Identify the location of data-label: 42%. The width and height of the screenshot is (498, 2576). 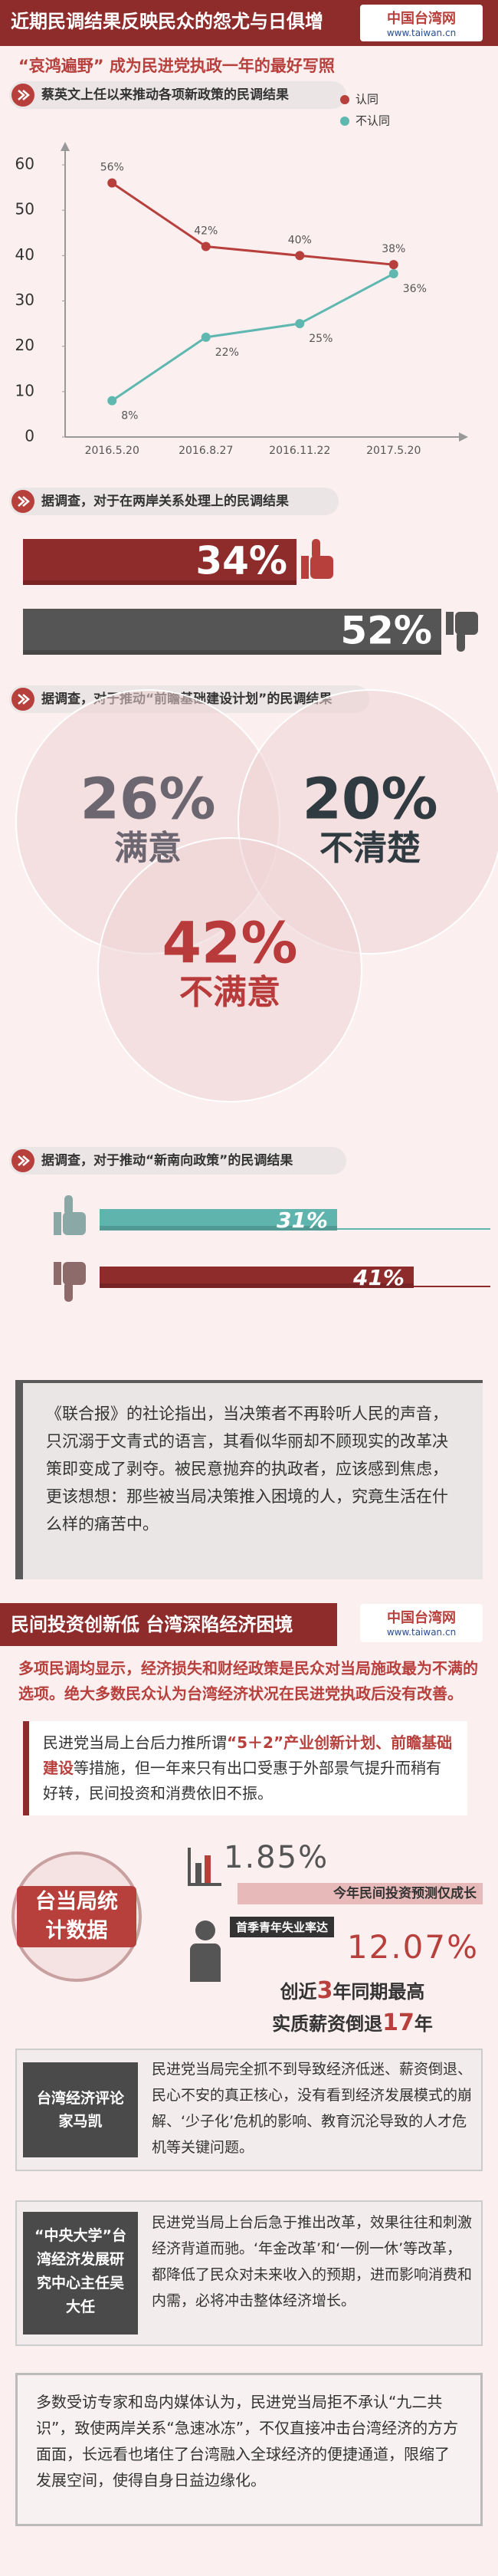
(206, 232).